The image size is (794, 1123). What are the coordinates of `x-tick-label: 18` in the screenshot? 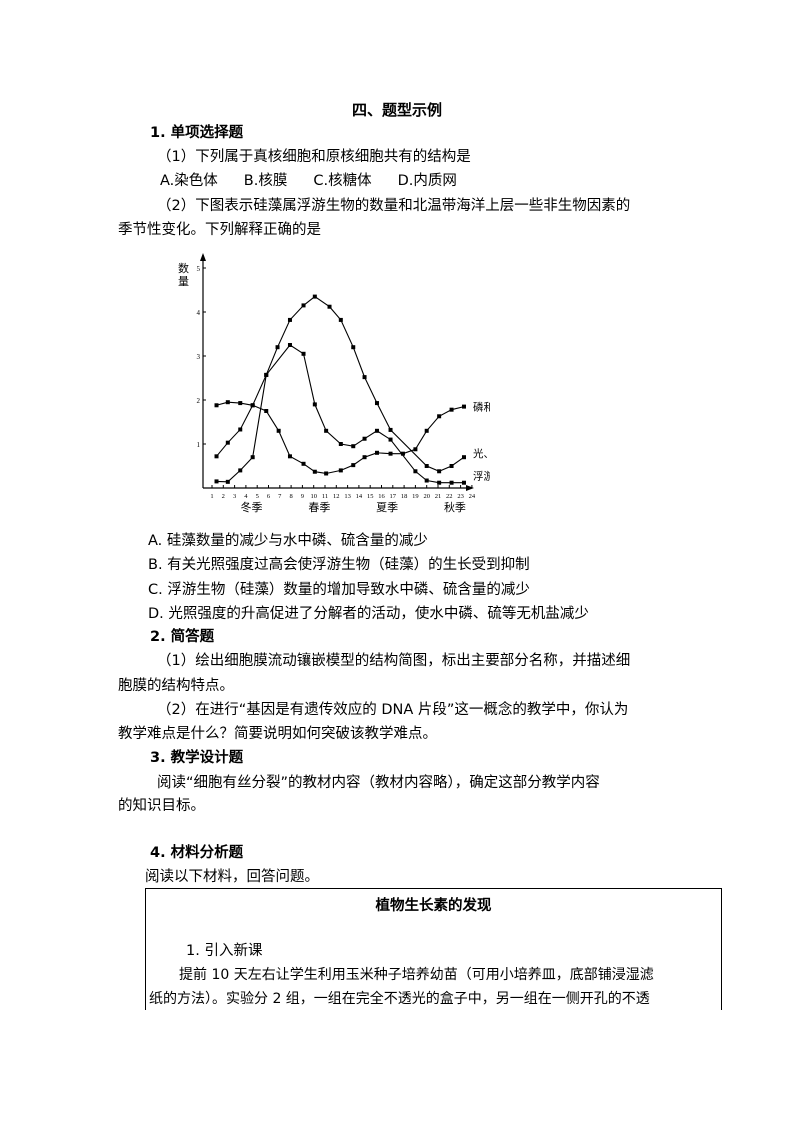 It's located at (404, 496).